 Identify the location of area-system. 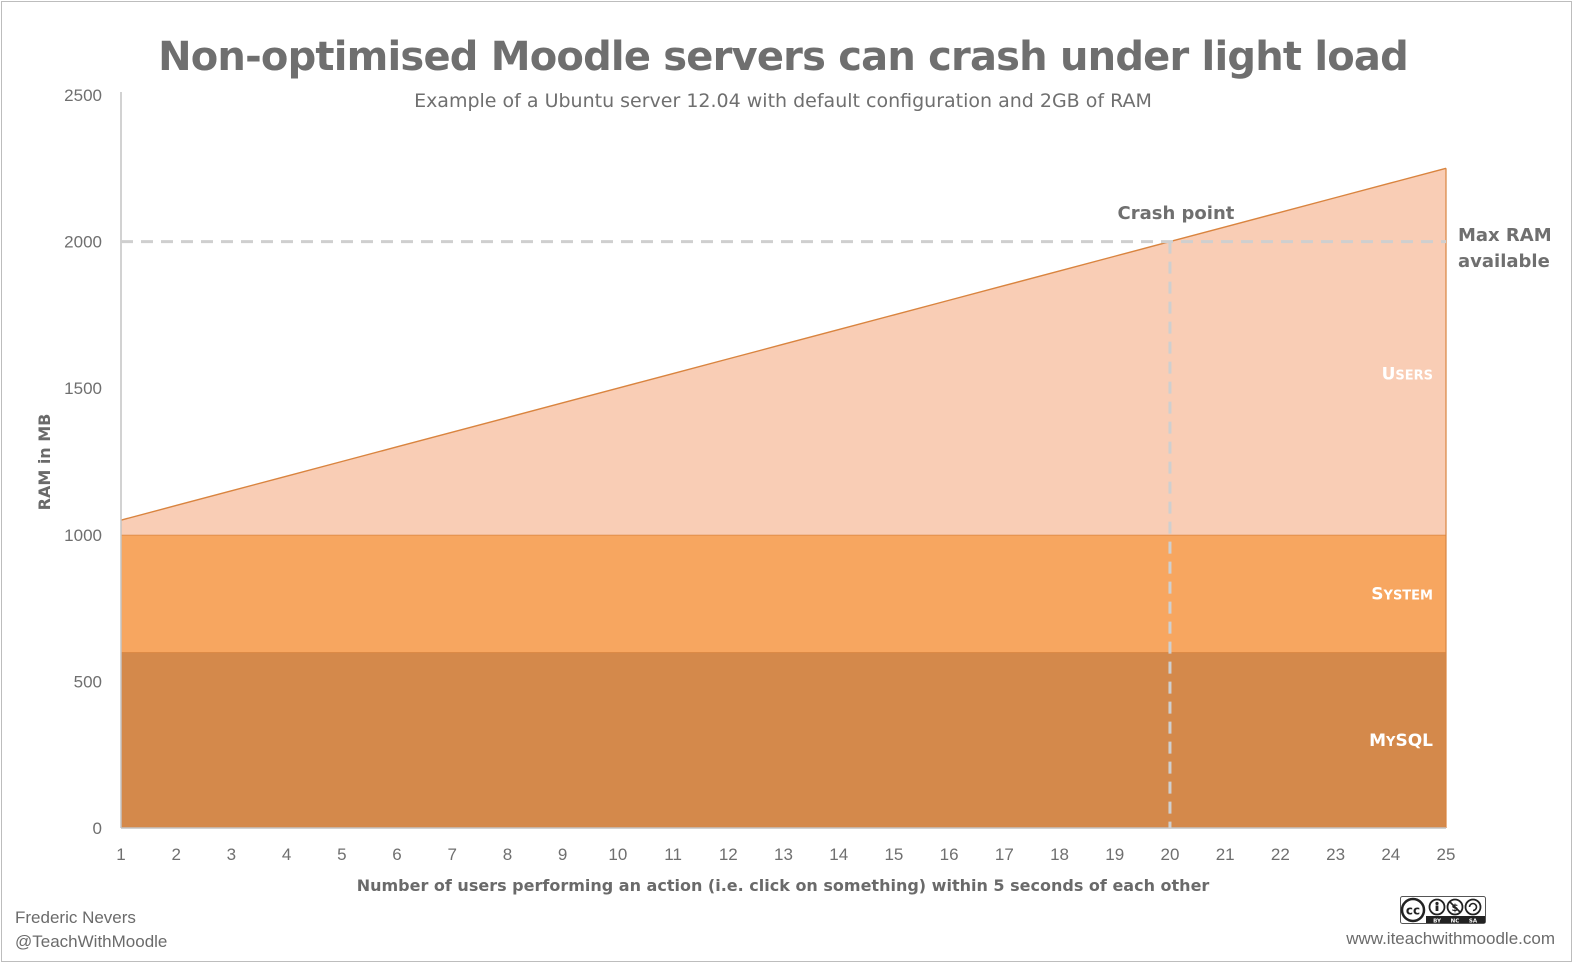
(783, 593).